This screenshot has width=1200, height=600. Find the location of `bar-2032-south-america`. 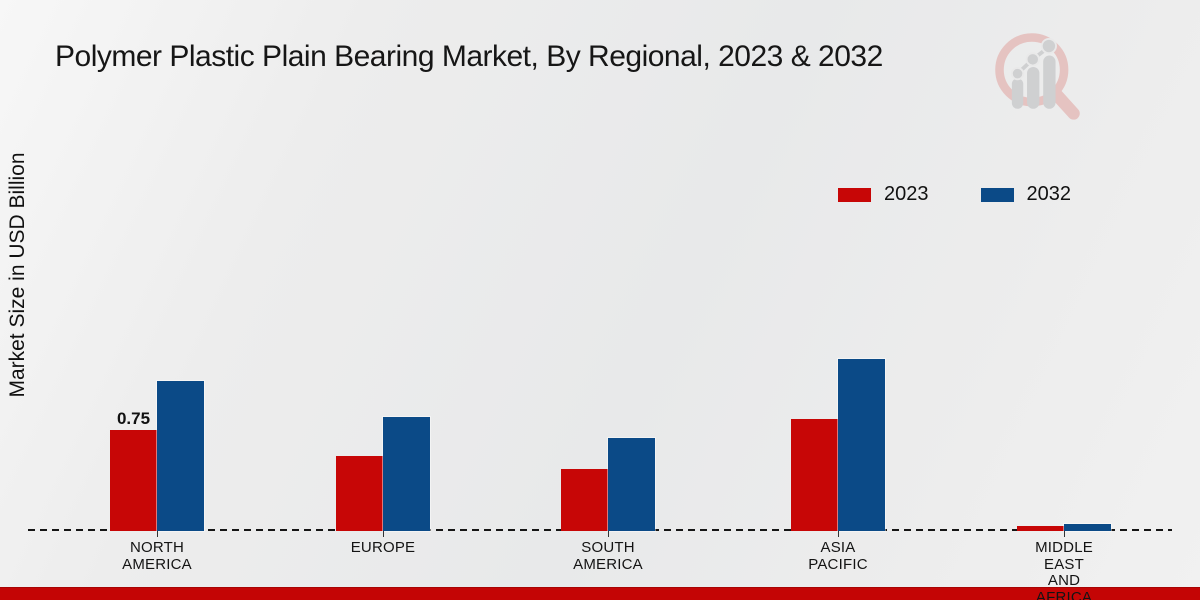

bar-2032-south-america is located at coordinates (631, 484).